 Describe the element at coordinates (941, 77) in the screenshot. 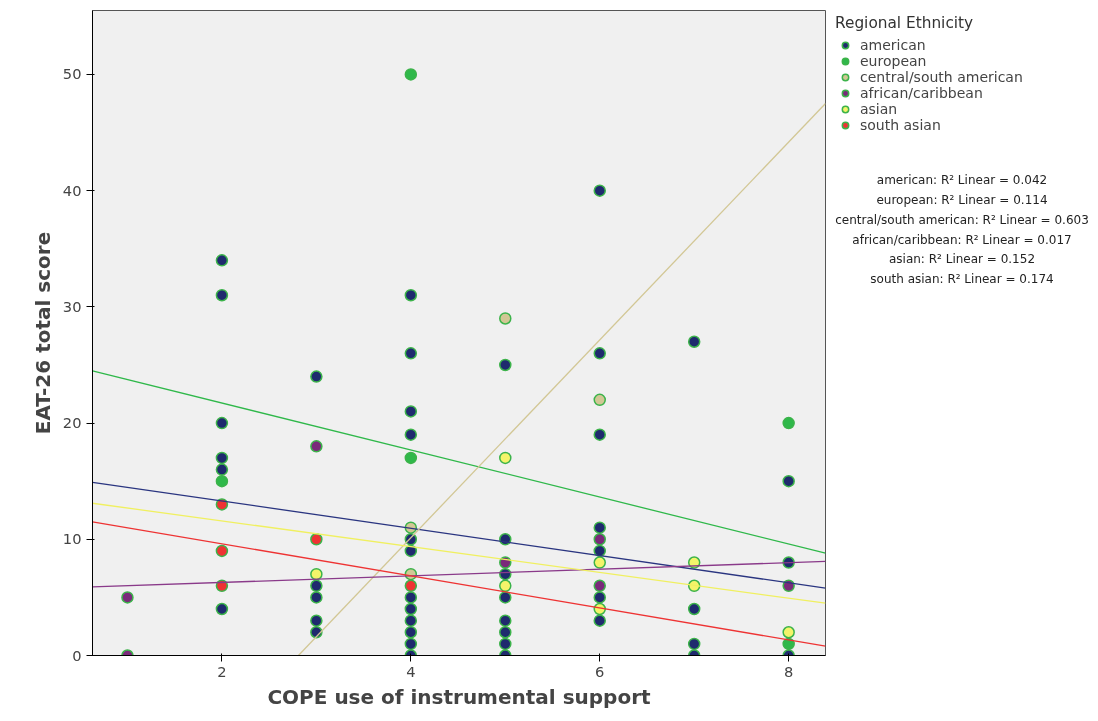

I see `legend-label: central/south american` at that location.